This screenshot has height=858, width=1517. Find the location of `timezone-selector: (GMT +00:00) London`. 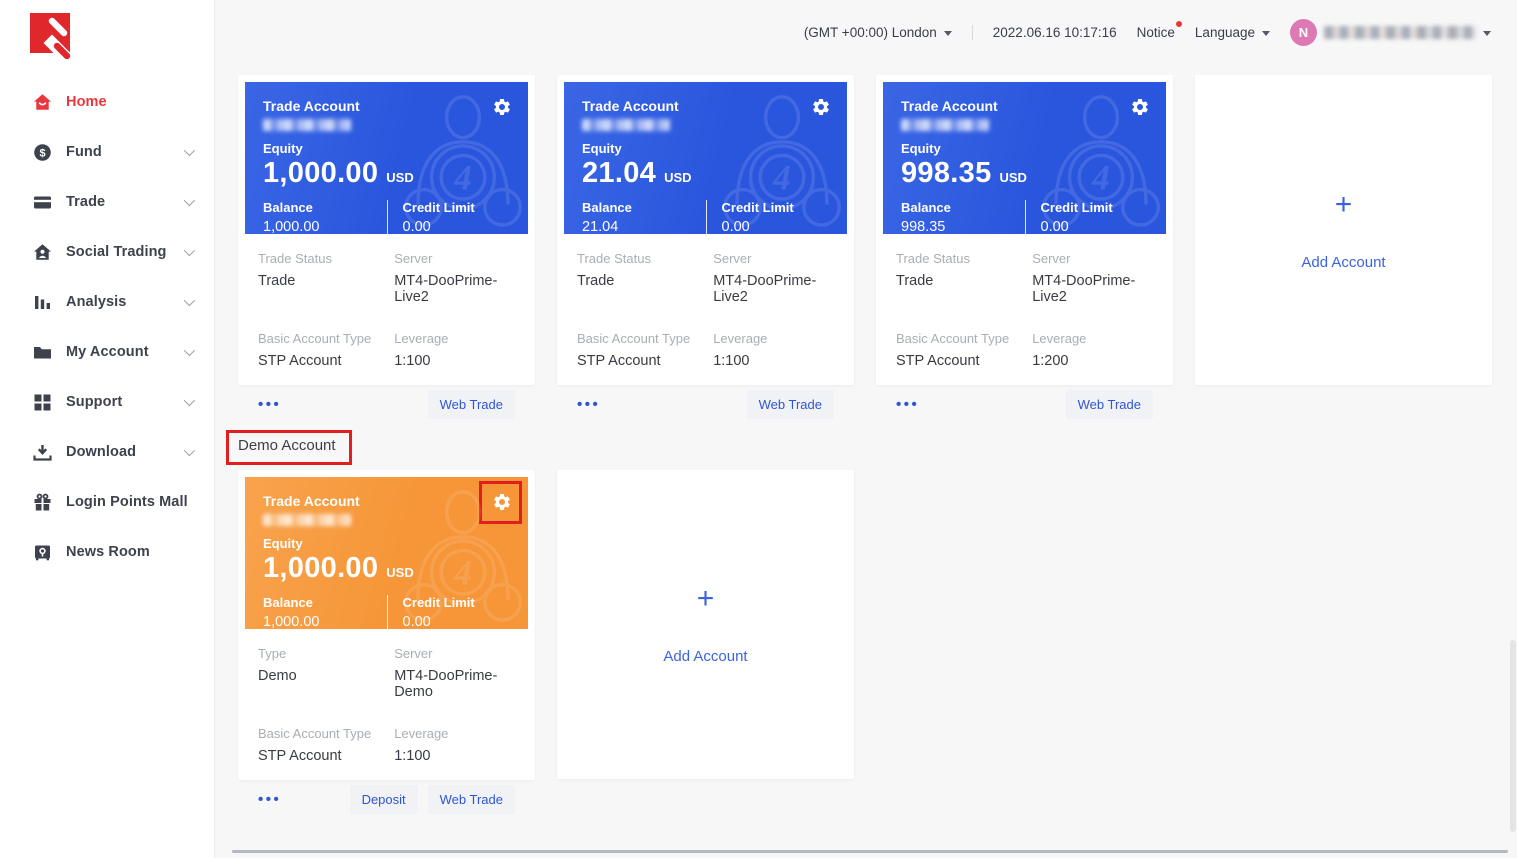

timezone-selector: (GMT +00:00) London is located at coordinates (878, 32).